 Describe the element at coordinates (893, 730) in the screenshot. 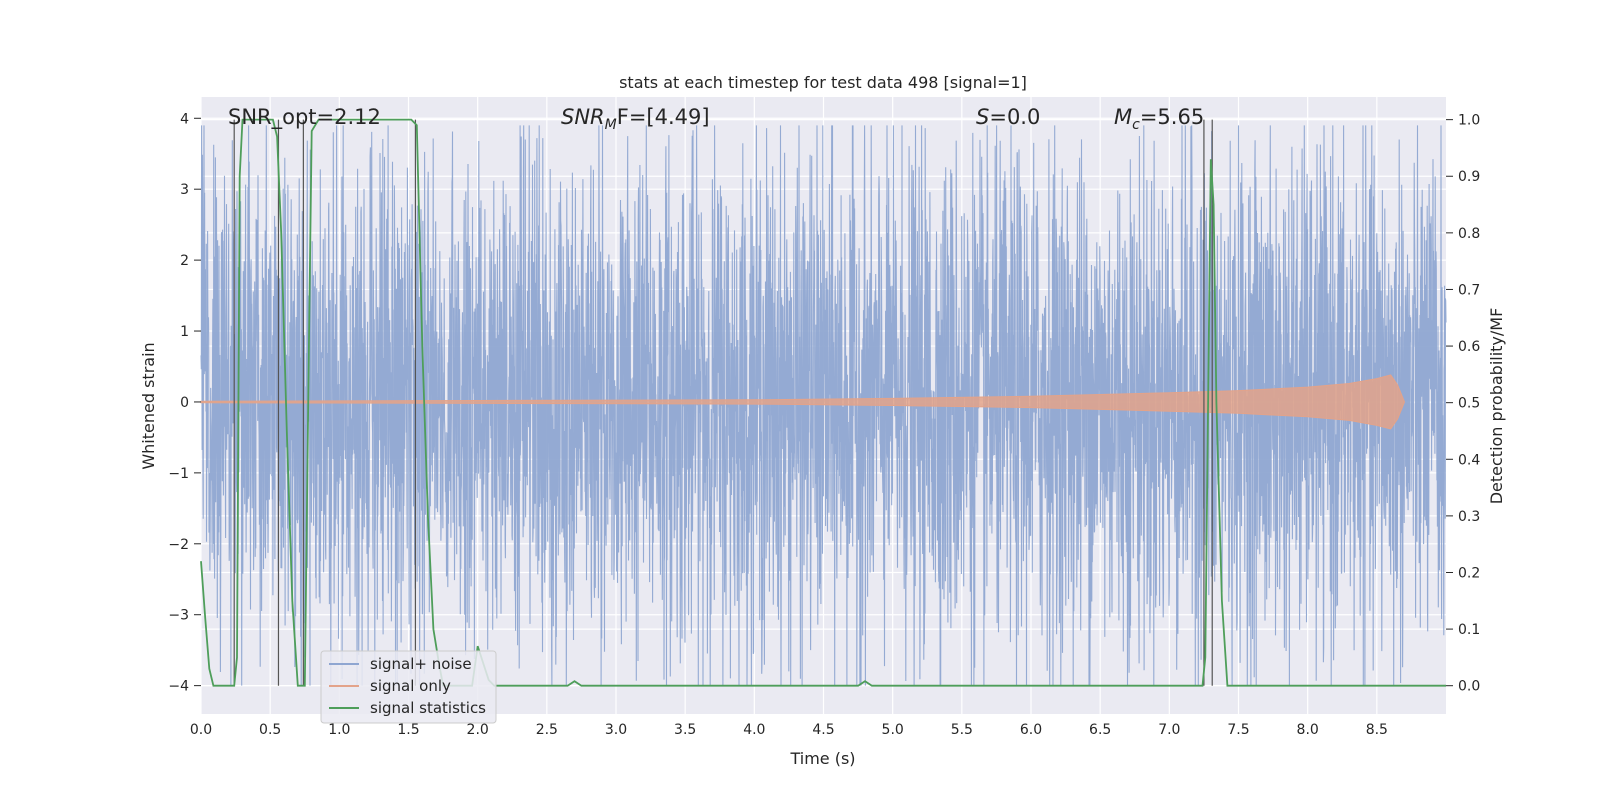

I see `x-tick-label: 5.0` at that location.